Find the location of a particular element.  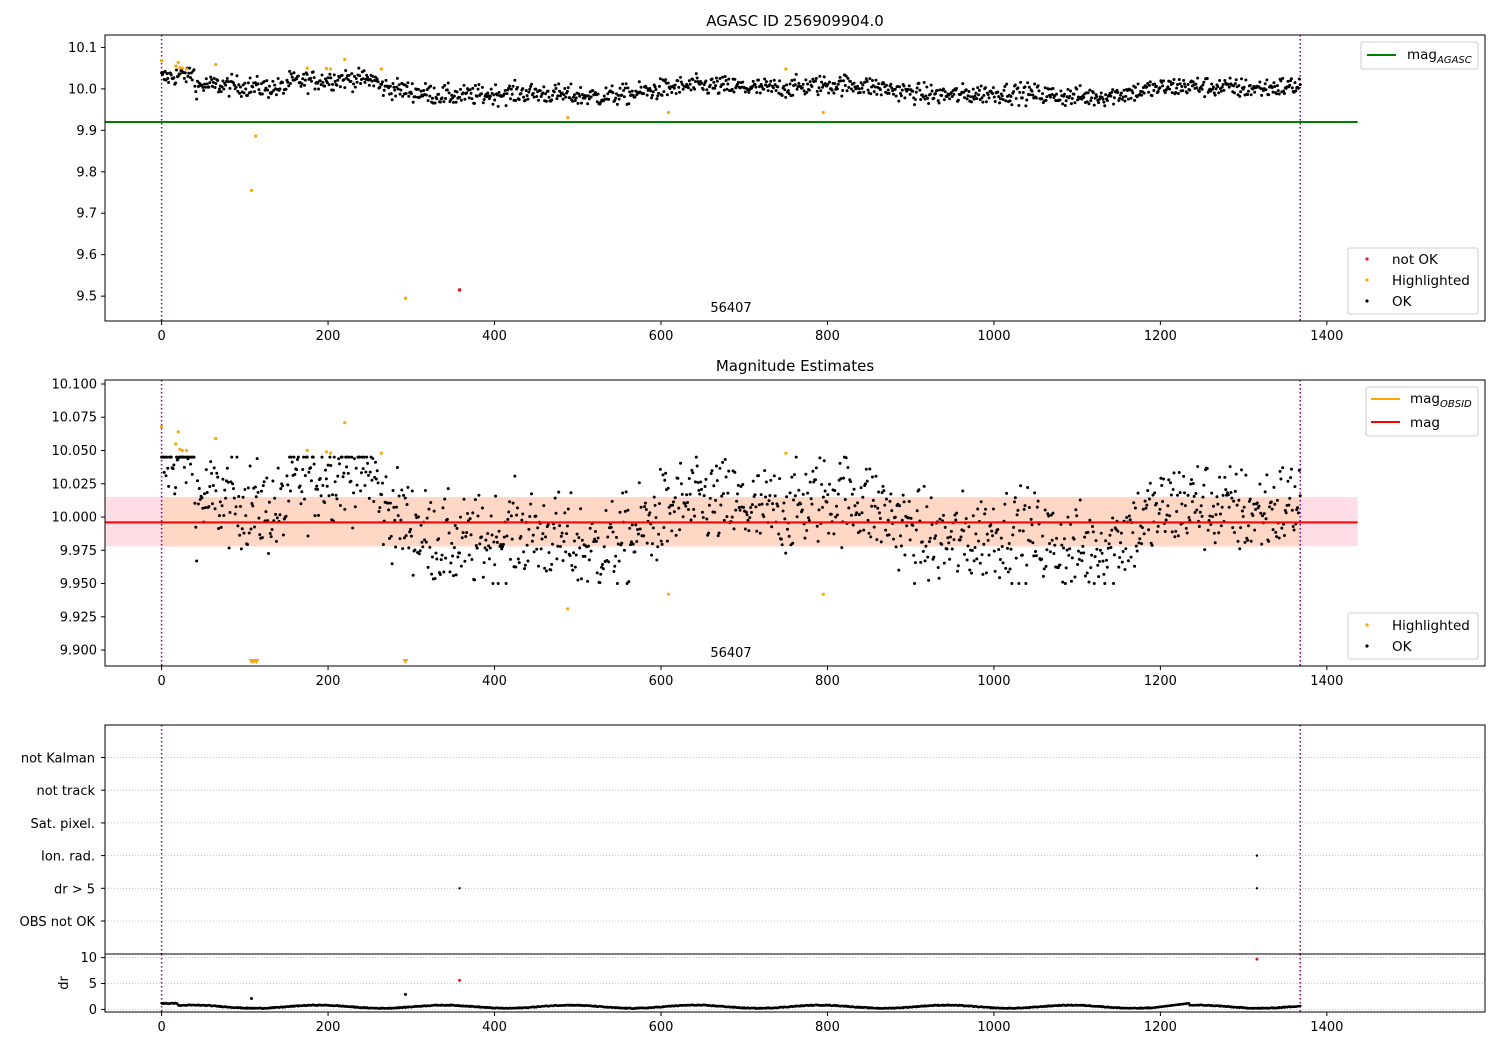

dr-panel-frame is located at coordinates (795, 983).